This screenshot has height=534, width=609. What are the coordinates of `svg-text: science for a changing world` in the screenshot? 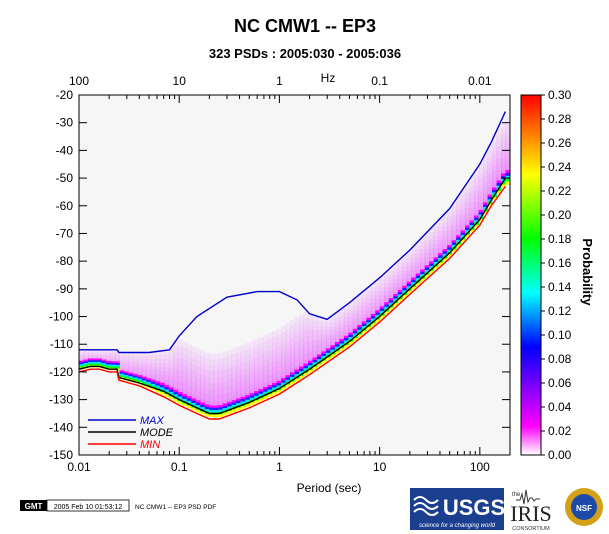 It's located at (457, 526).